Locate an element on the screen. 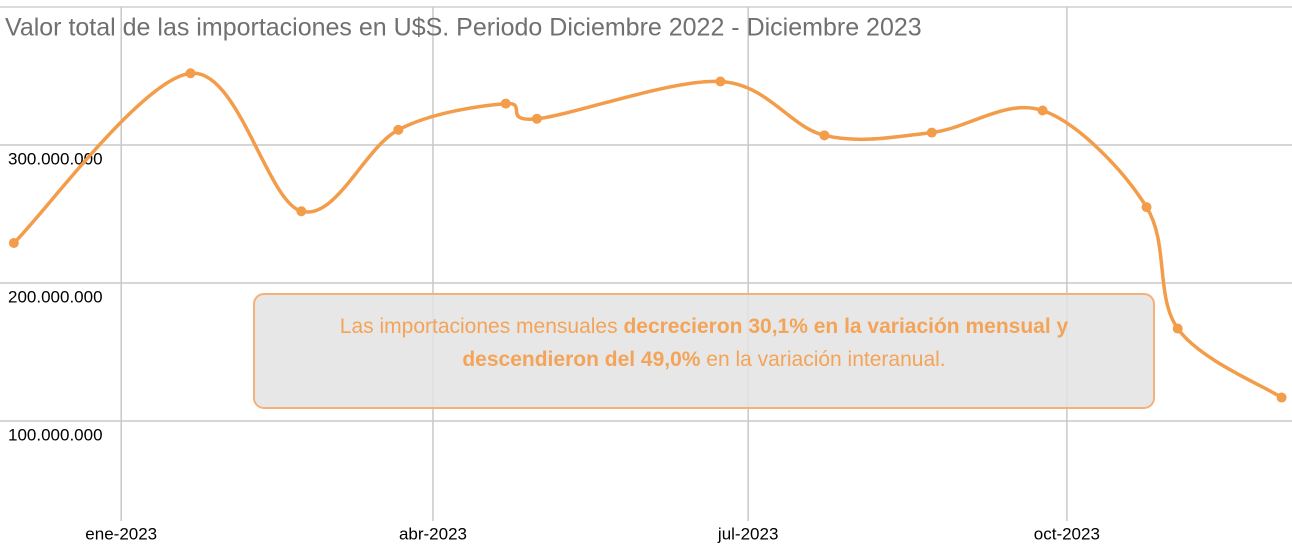 This screenshot has width=1292, height=551. x-tick-label: abr-2023 is located at coordinates (433, 533).